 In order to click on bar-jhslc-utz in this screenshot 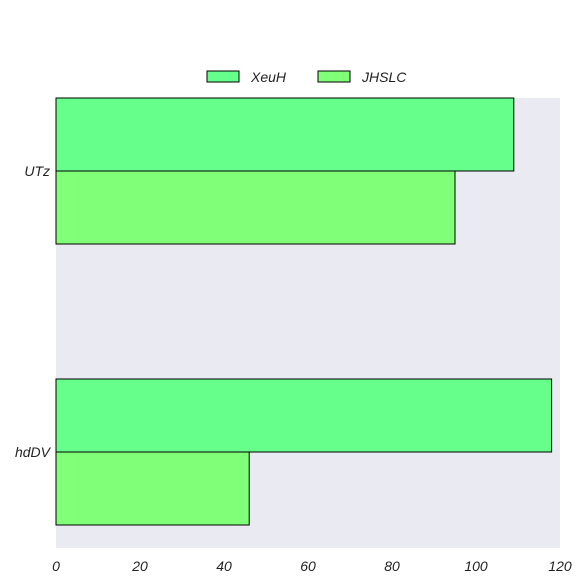, I will do `click(255, 207)`.